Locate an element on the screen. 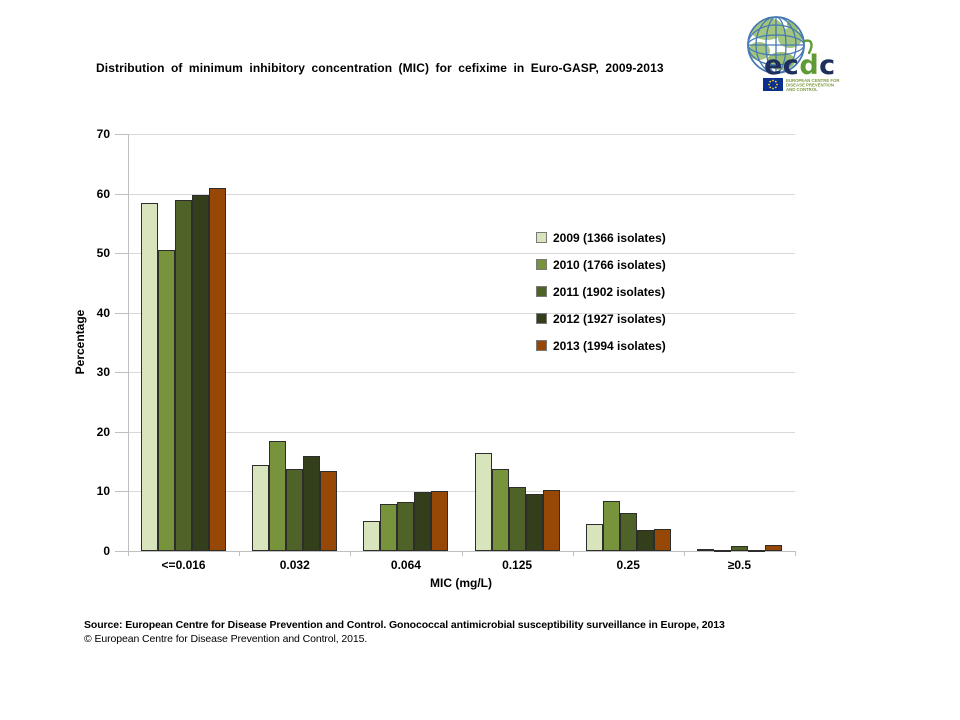 The height and width of the screenshot is (720, 960). legend-label: 2013 (1994 isolates) is located at coordinates (609, 345).